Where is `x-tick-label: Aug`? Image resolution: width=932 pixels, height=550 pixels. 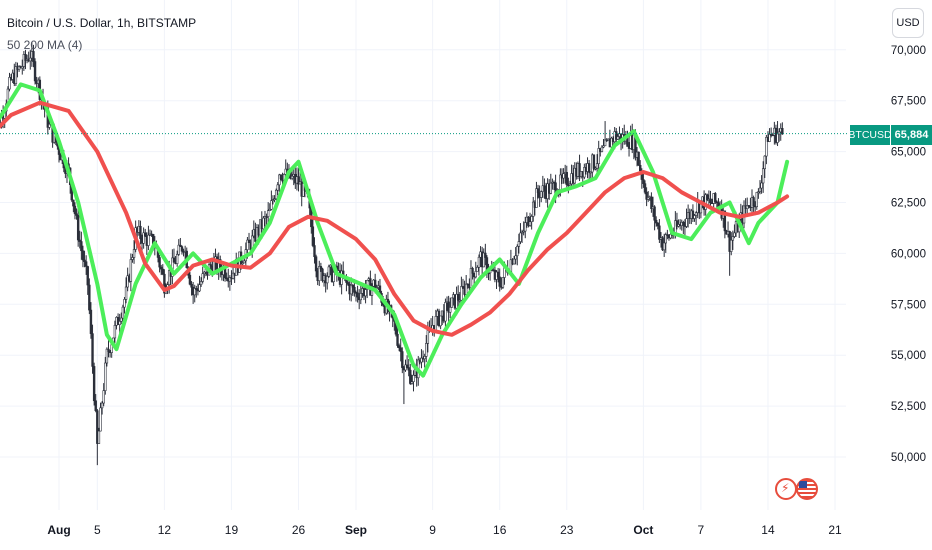
x-tick-label: Aug is located at coordinates (58, 530).